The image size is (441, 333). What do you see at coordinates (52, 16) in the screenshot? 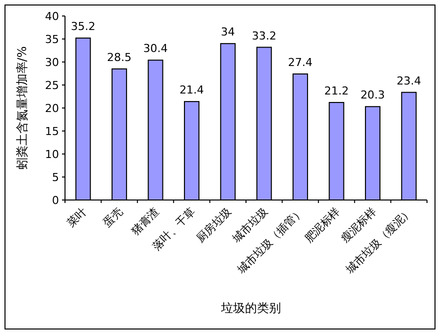
I see `y-tick-label: 40` at bounding box center [52, 16].